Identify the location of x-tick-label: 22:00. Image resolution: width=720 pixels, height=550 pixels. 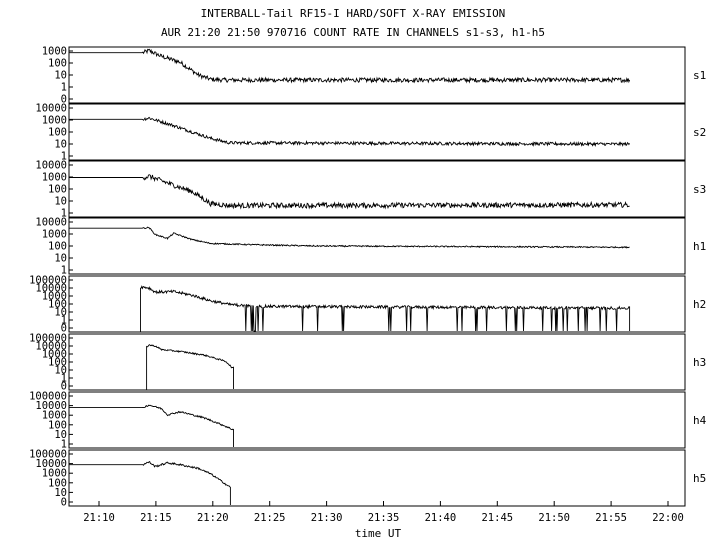
(668, 518).